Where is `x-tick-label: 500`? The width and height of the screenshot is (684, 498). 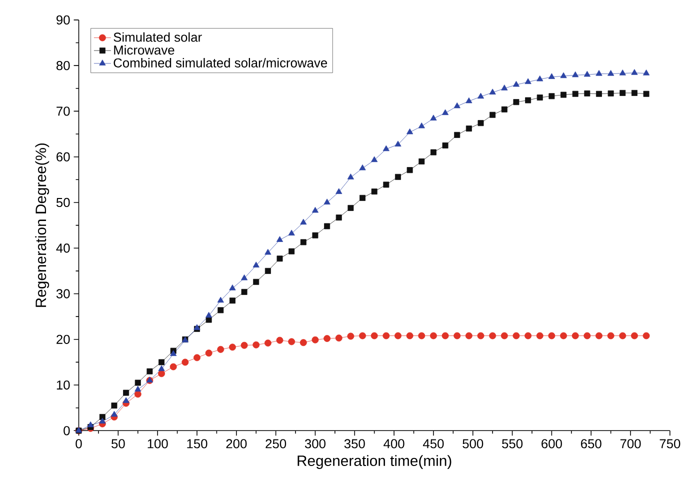
x-tick-label: 500 is located at coordinates (473, 443).